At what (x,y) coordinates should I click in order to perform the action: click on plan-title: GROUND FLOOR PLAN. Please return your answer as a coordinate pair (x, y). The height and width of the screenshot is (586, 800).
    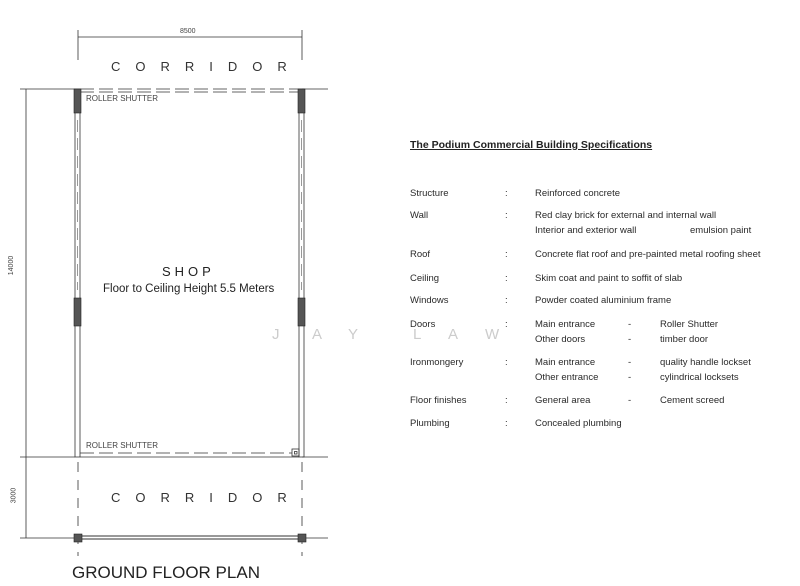
    Looking at the image, I should click on (166, 572).